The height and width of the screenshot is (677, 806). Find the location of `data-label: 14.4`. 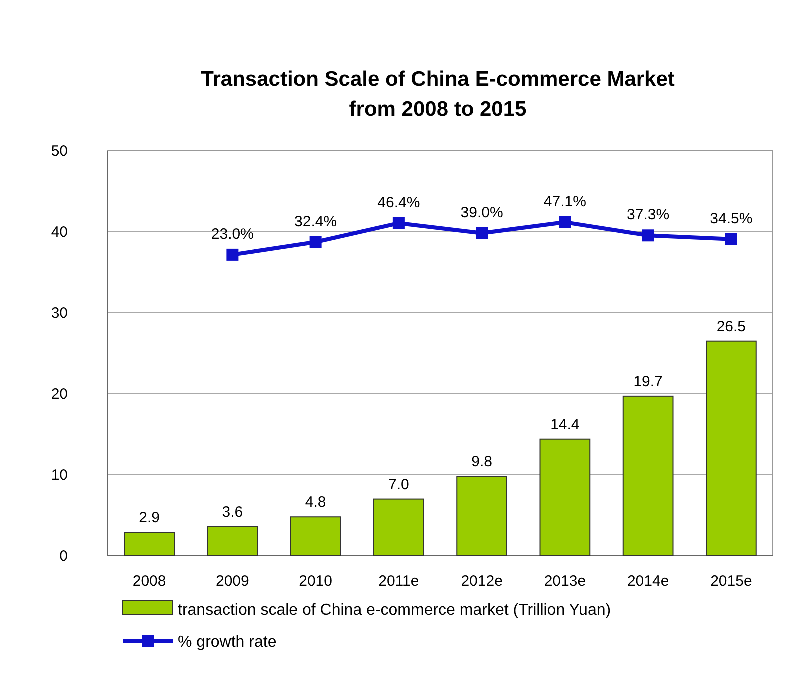

data-label: 14.4 is located at coordinates (565, 425).